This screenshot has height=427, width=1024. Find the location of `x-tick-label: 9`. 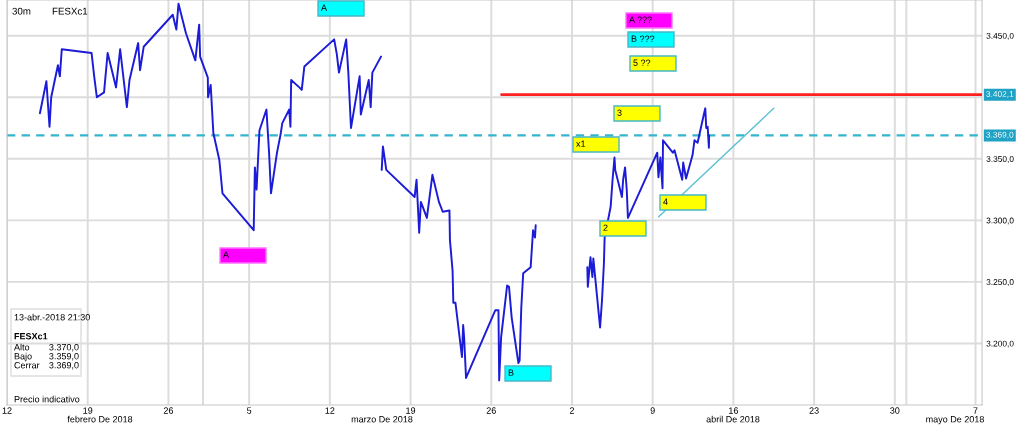

x-tick-label: 9 is located at coordinates (652, 410).